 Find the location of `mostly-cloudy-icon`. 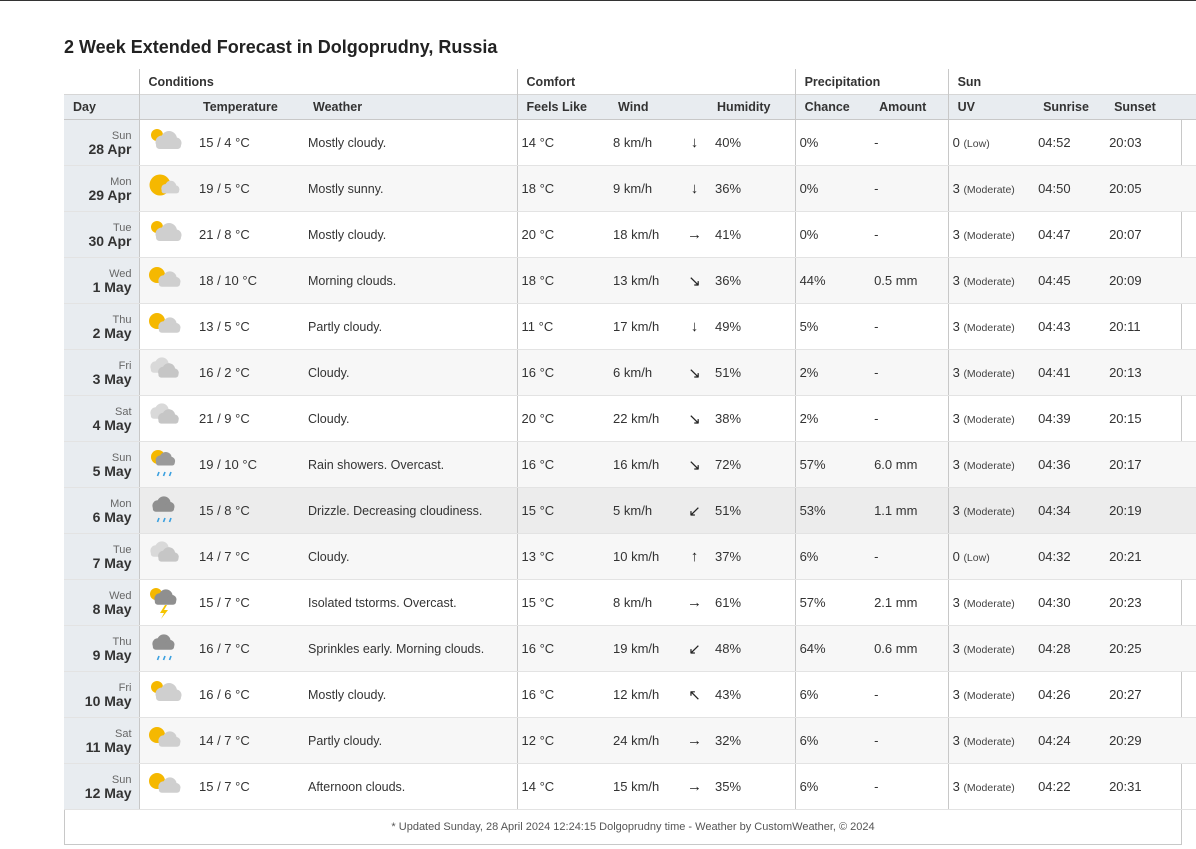

mostly-cloudy-icon is located at coordinates (165, 138).